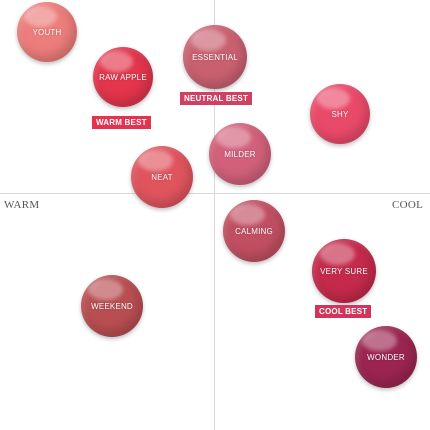 The image size is (430, 430). I want to click on swatch-milder: MILDER, so click(240, 154).